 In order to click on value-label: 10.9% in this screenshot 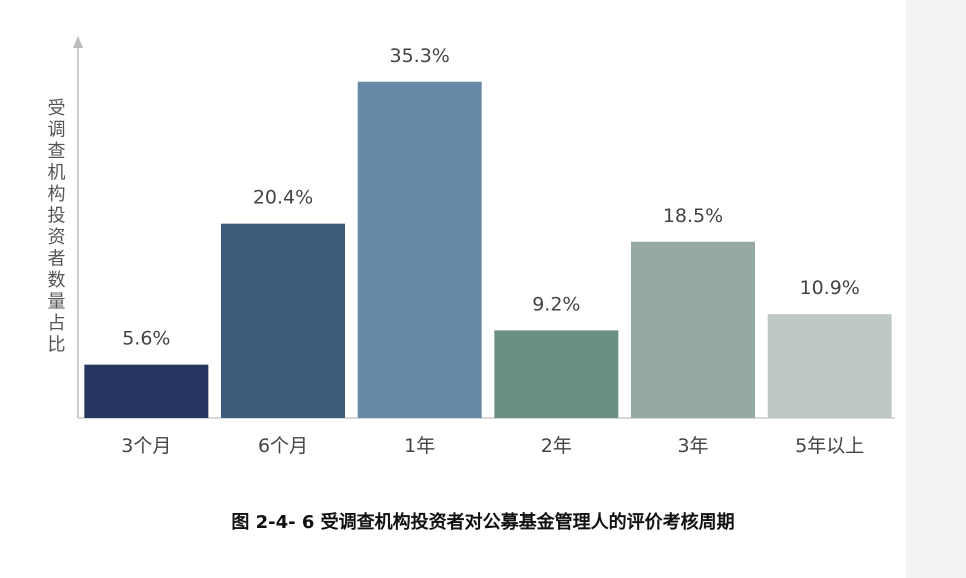, I will do `click(829, 288)`.